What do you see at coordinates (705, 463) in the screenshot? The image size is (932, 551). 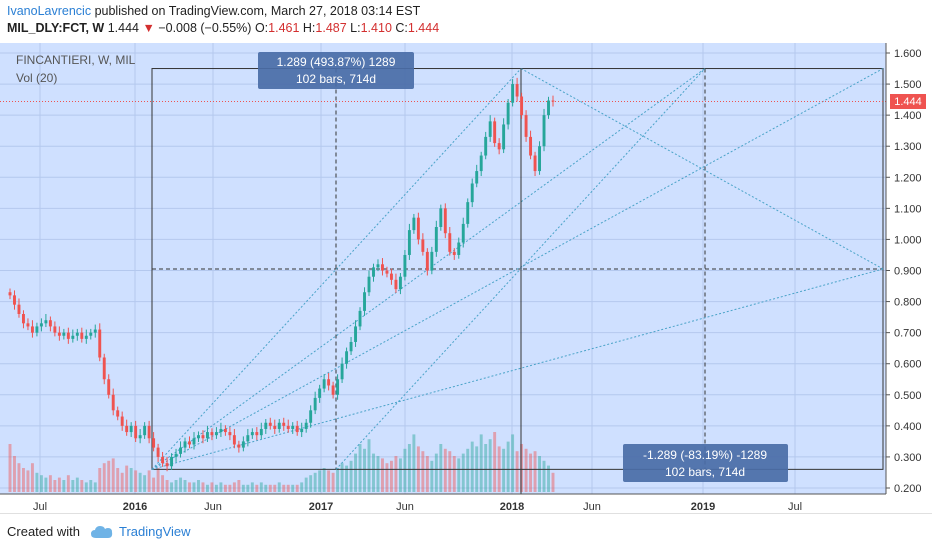 I see `measure-box-bottom: -1.289 (-83.19%) -1289 102 bars, 714d` at bounding box center [705, 463].